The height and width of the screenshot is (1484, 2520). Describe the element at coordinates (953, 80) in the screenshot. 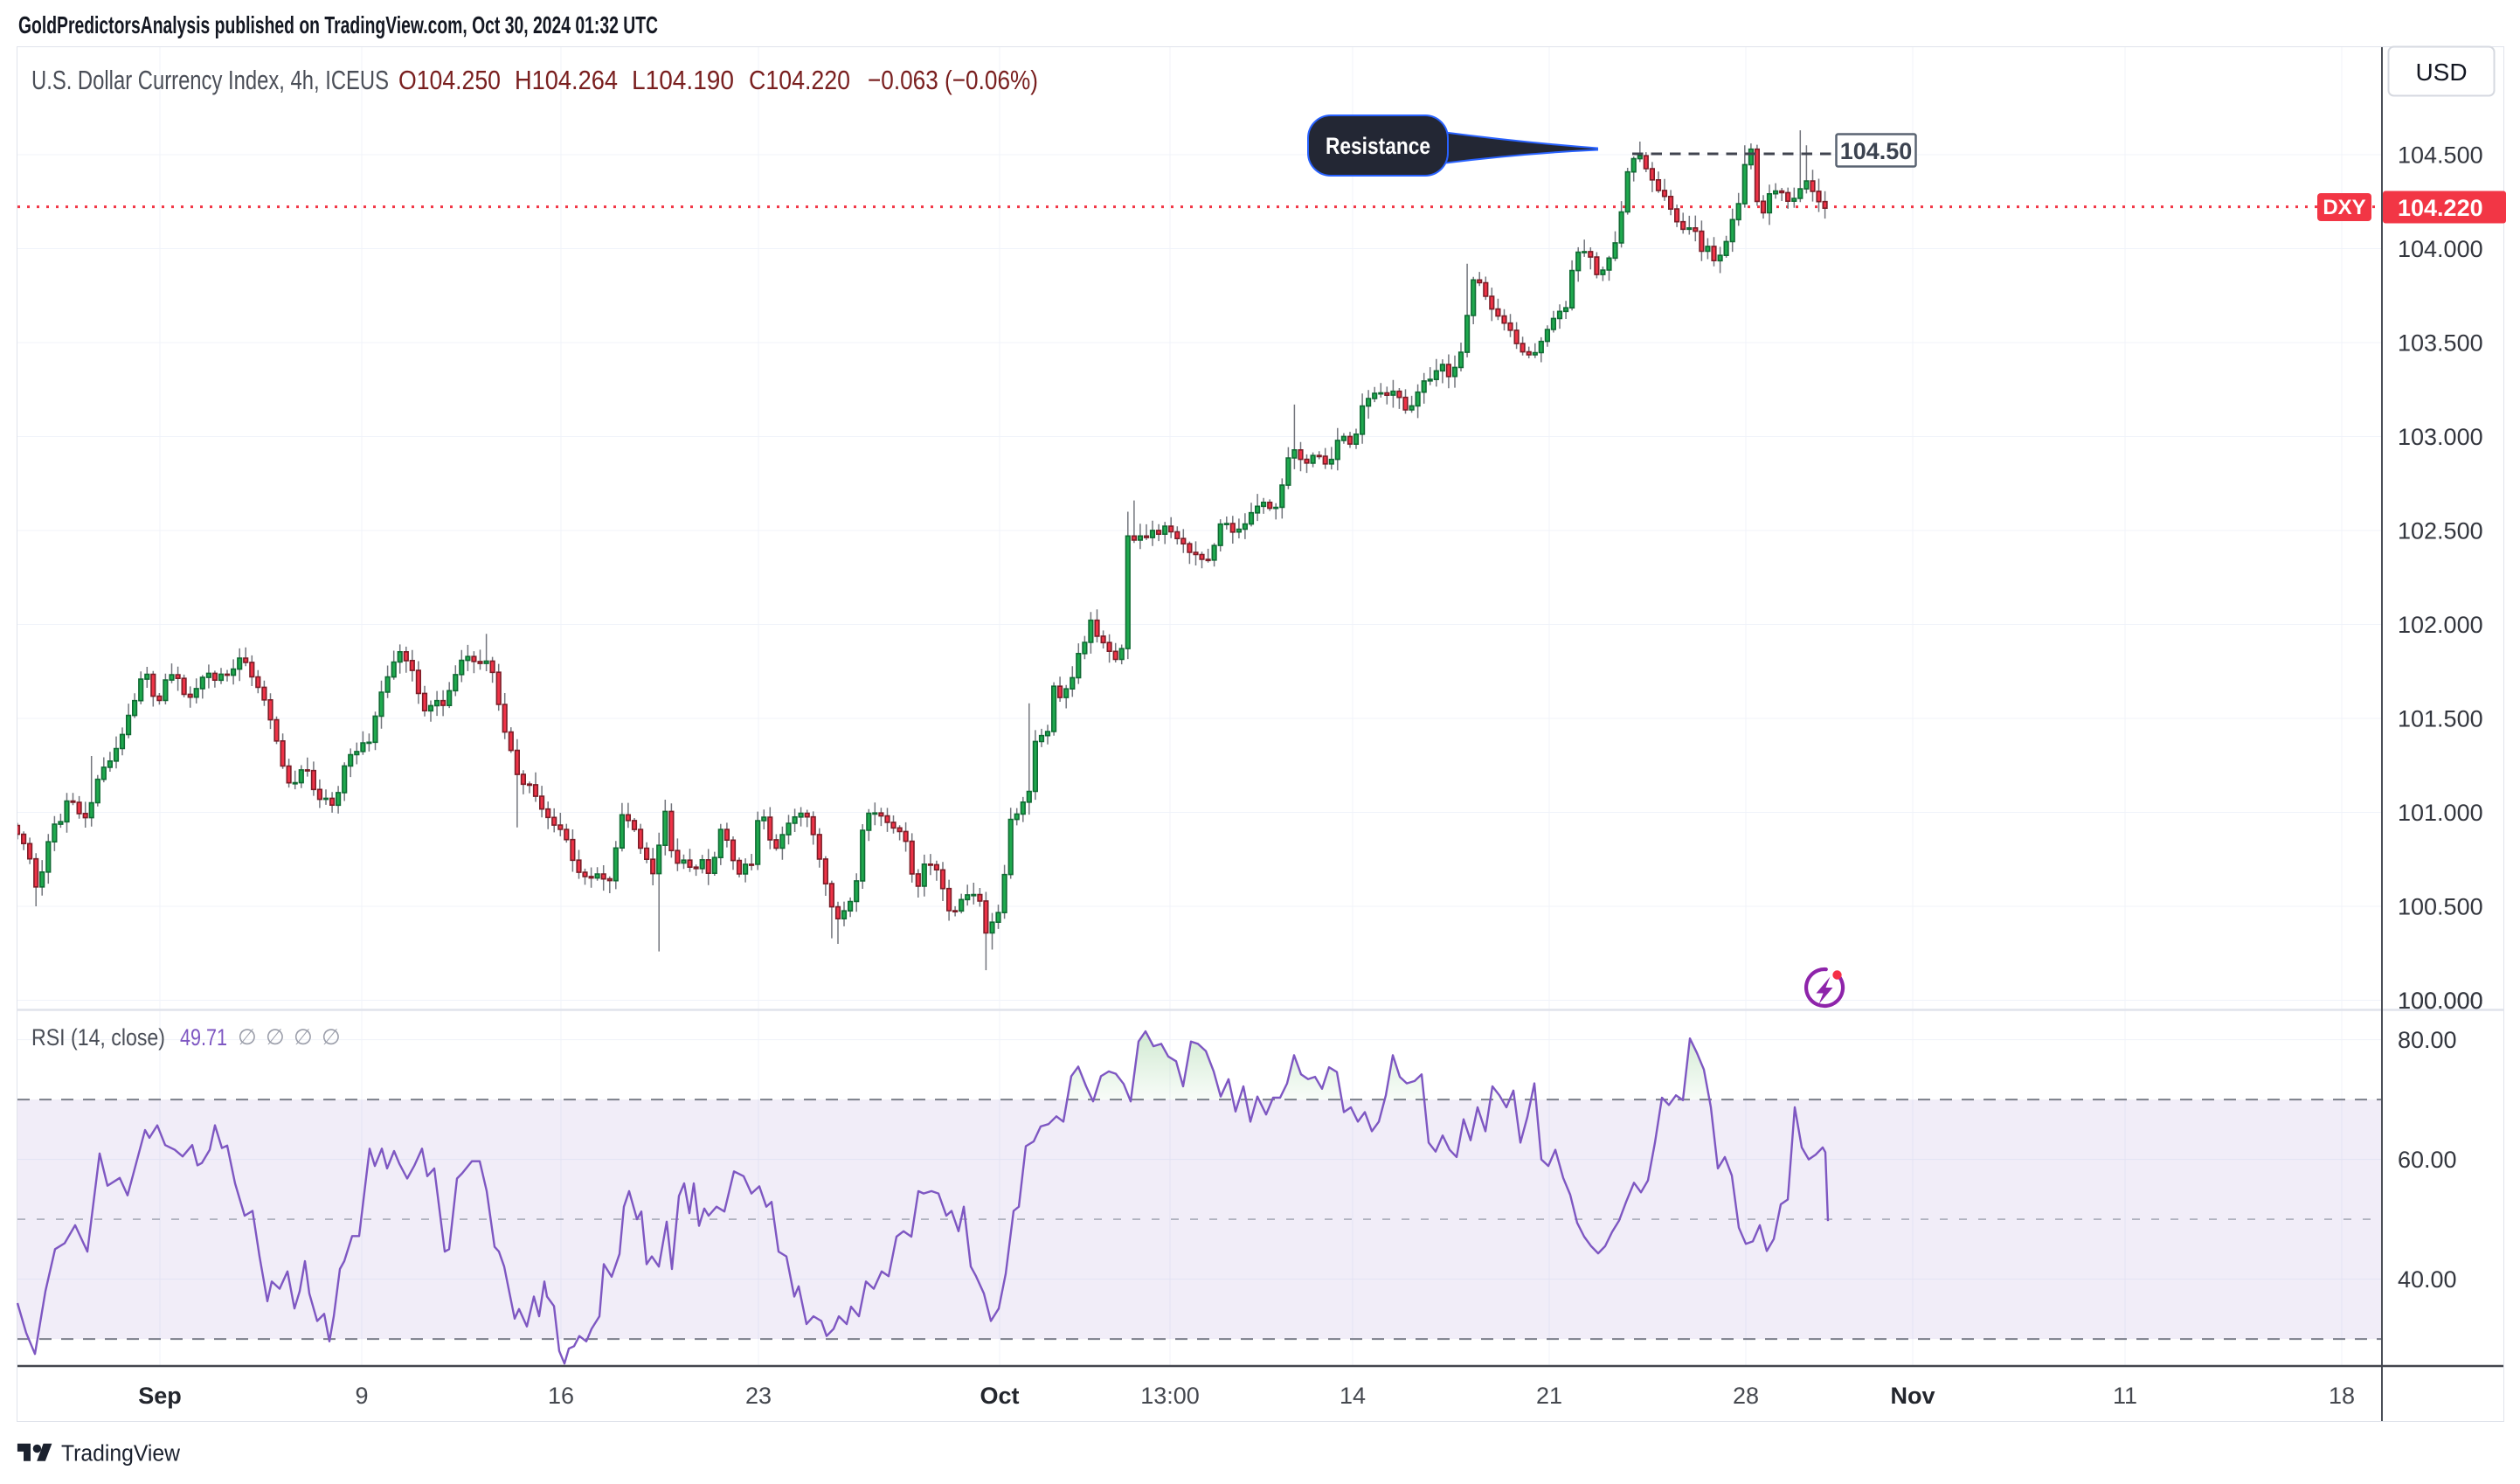

I see `svg-text: −0.063 (−0.06%)` at that location.